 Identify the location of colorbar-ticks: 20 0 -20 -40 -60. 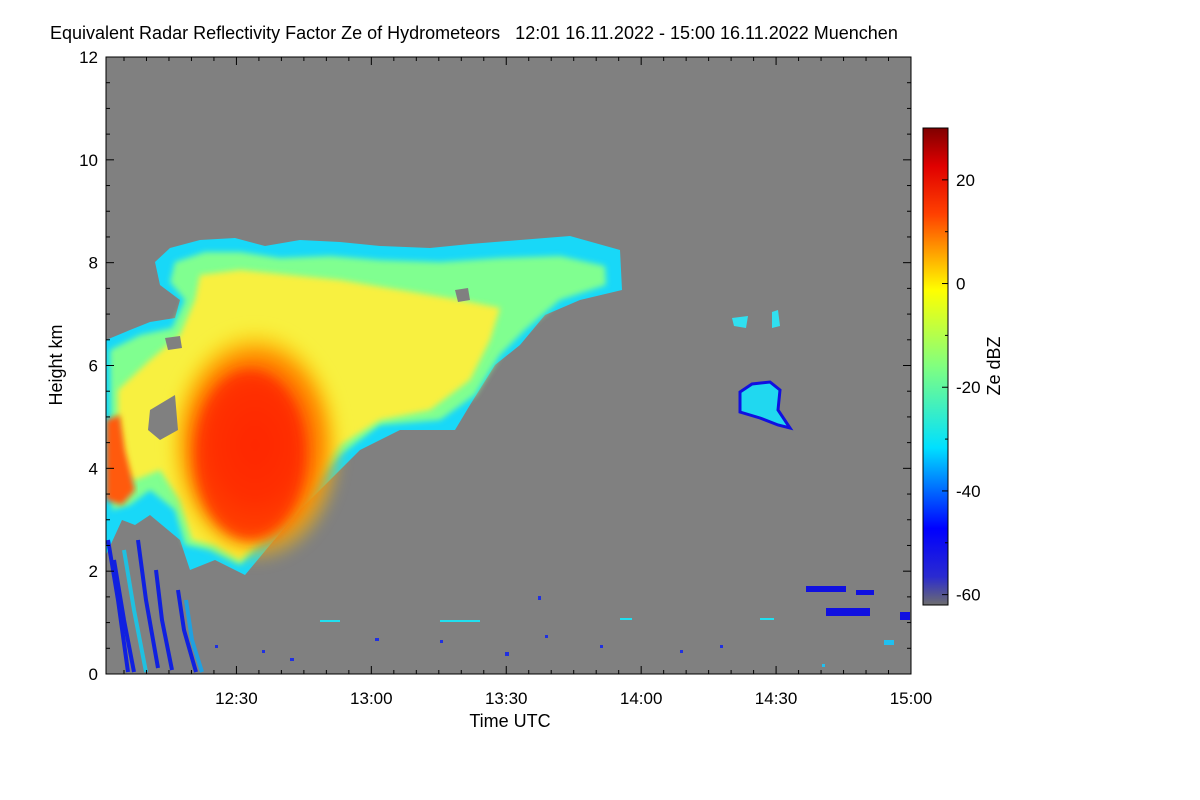
(961, 366).